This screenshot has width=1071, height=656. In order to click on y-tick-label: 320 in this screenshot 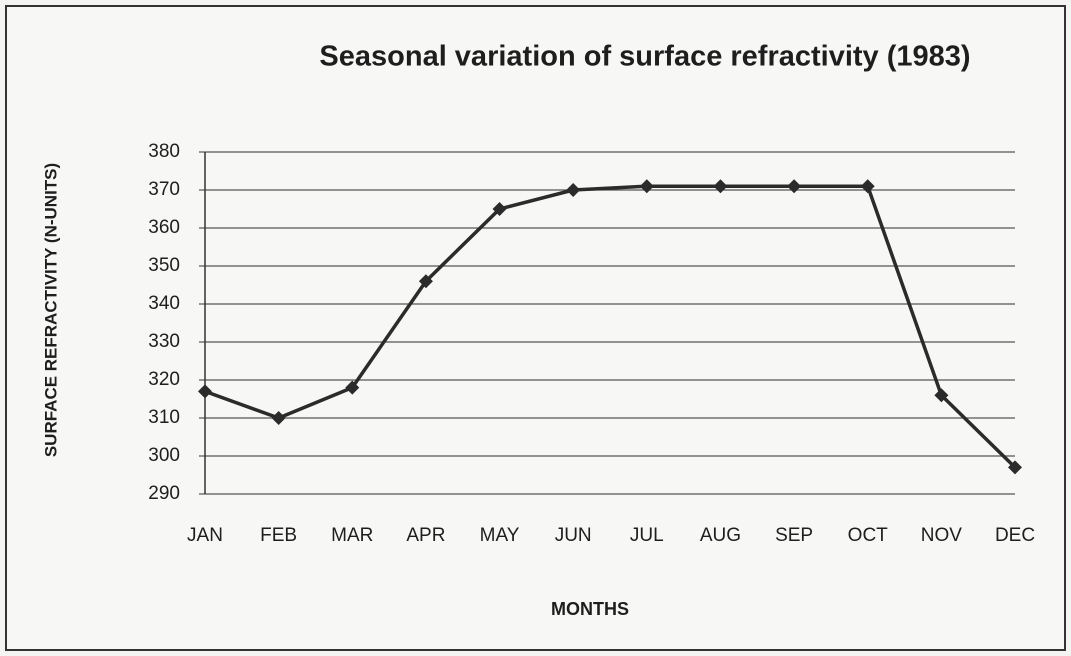, I will do `click(164, 379)`.